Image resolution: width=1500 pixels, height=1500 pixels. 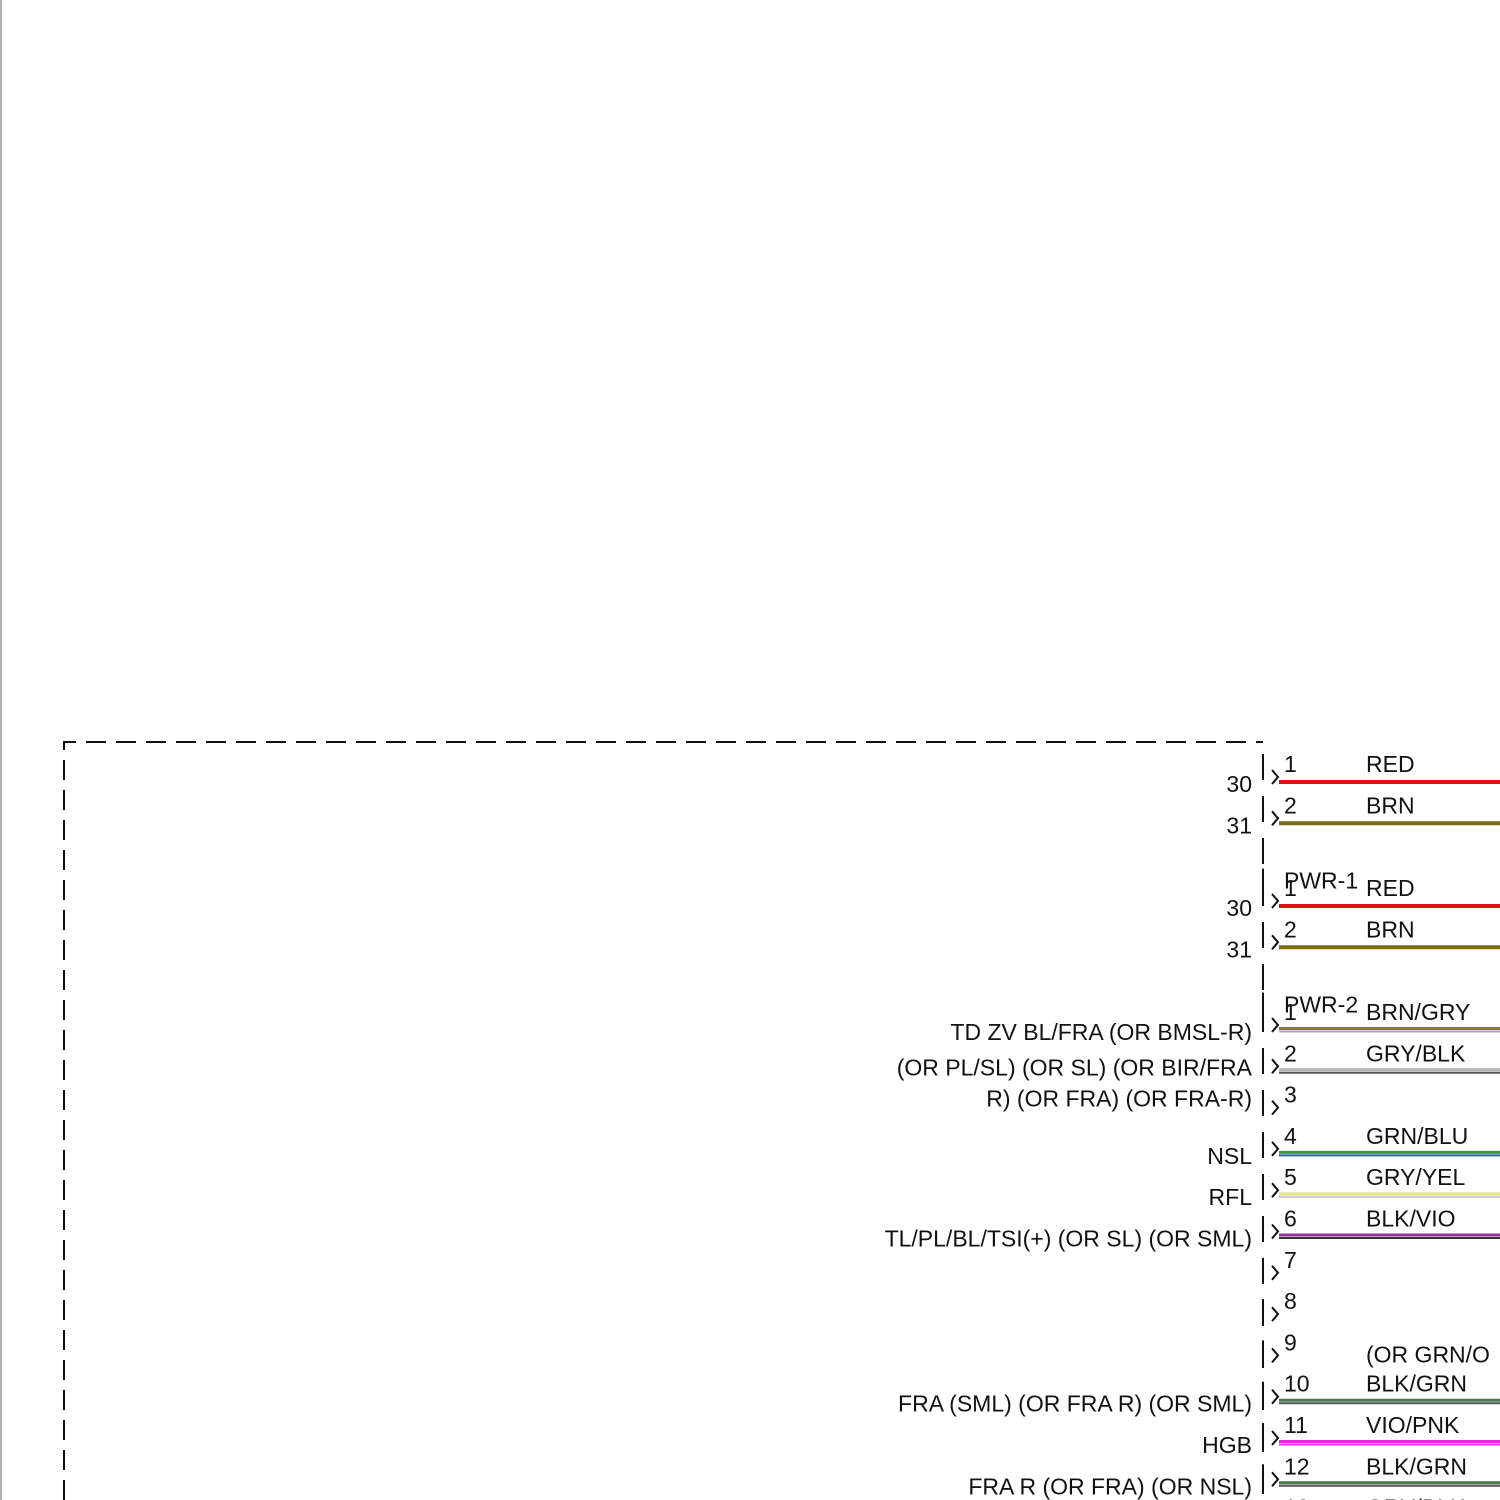 I want to click on wire-color-label: GRN/BLU, so click(x=1417, y=1136).